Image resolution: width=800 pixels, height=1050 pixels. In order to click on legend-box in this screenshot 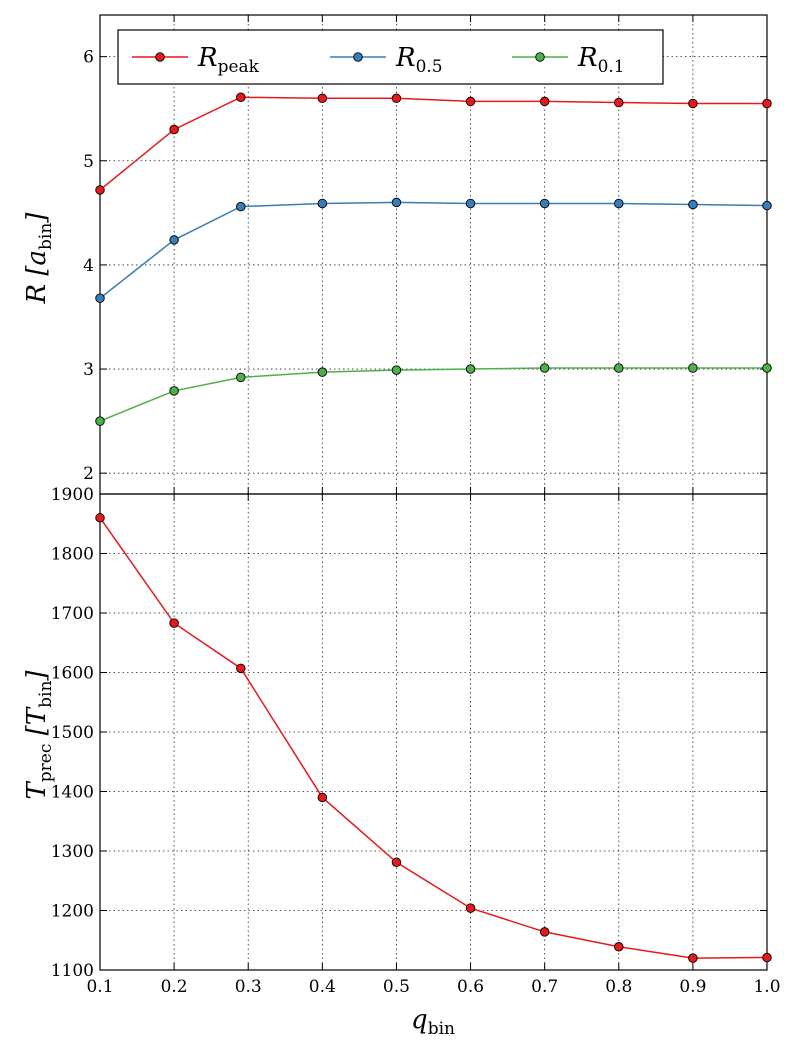, I will do `click(390, 57)`.